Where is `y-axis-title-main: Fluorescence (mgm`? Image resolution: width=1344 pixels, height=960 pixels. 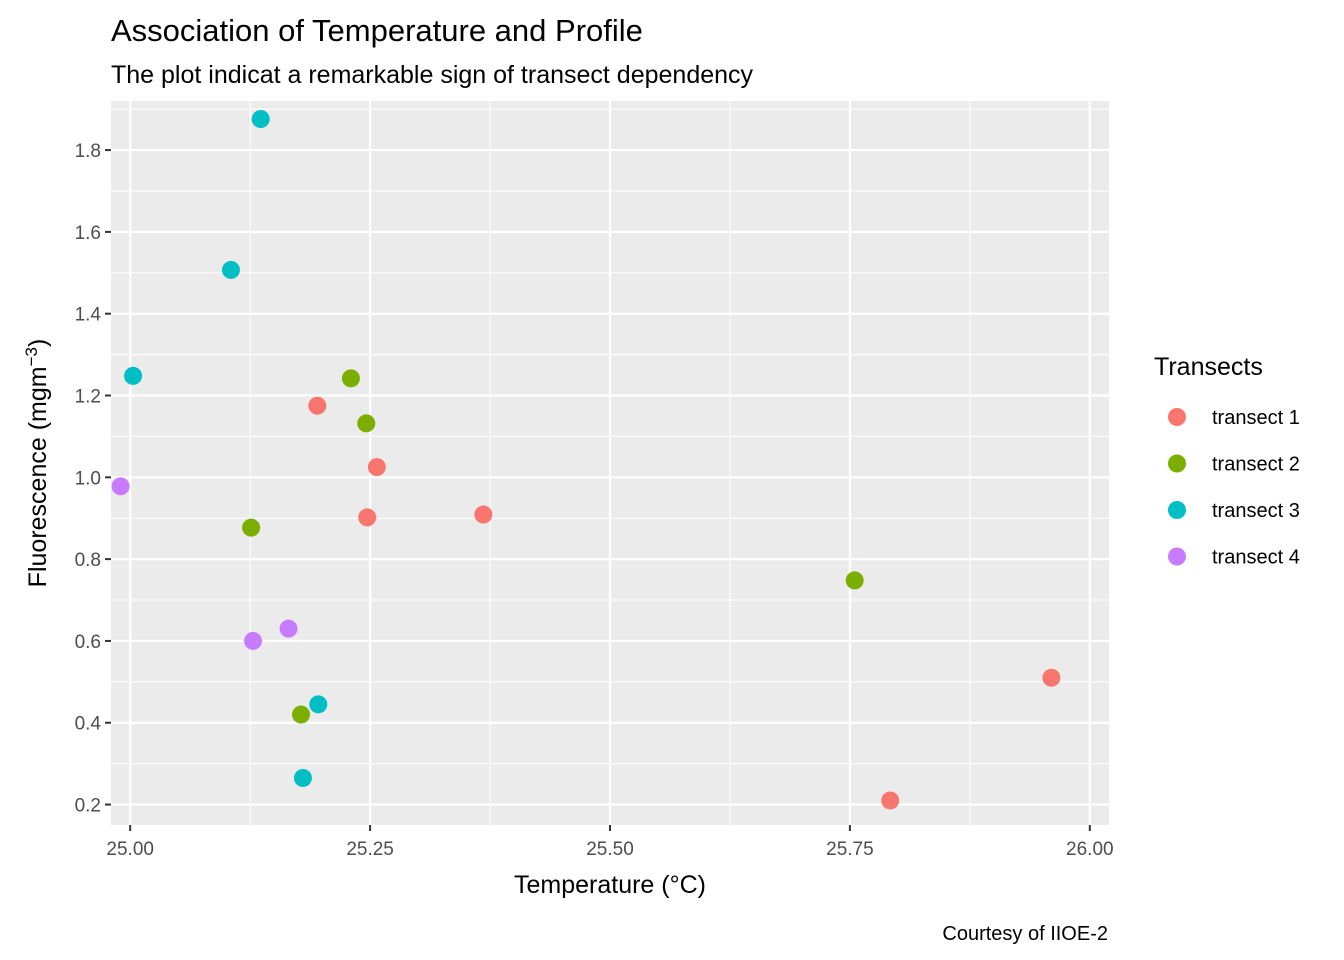 y-axis-title-main: Fluorescence (mgm is located at coordinates (38, 476).